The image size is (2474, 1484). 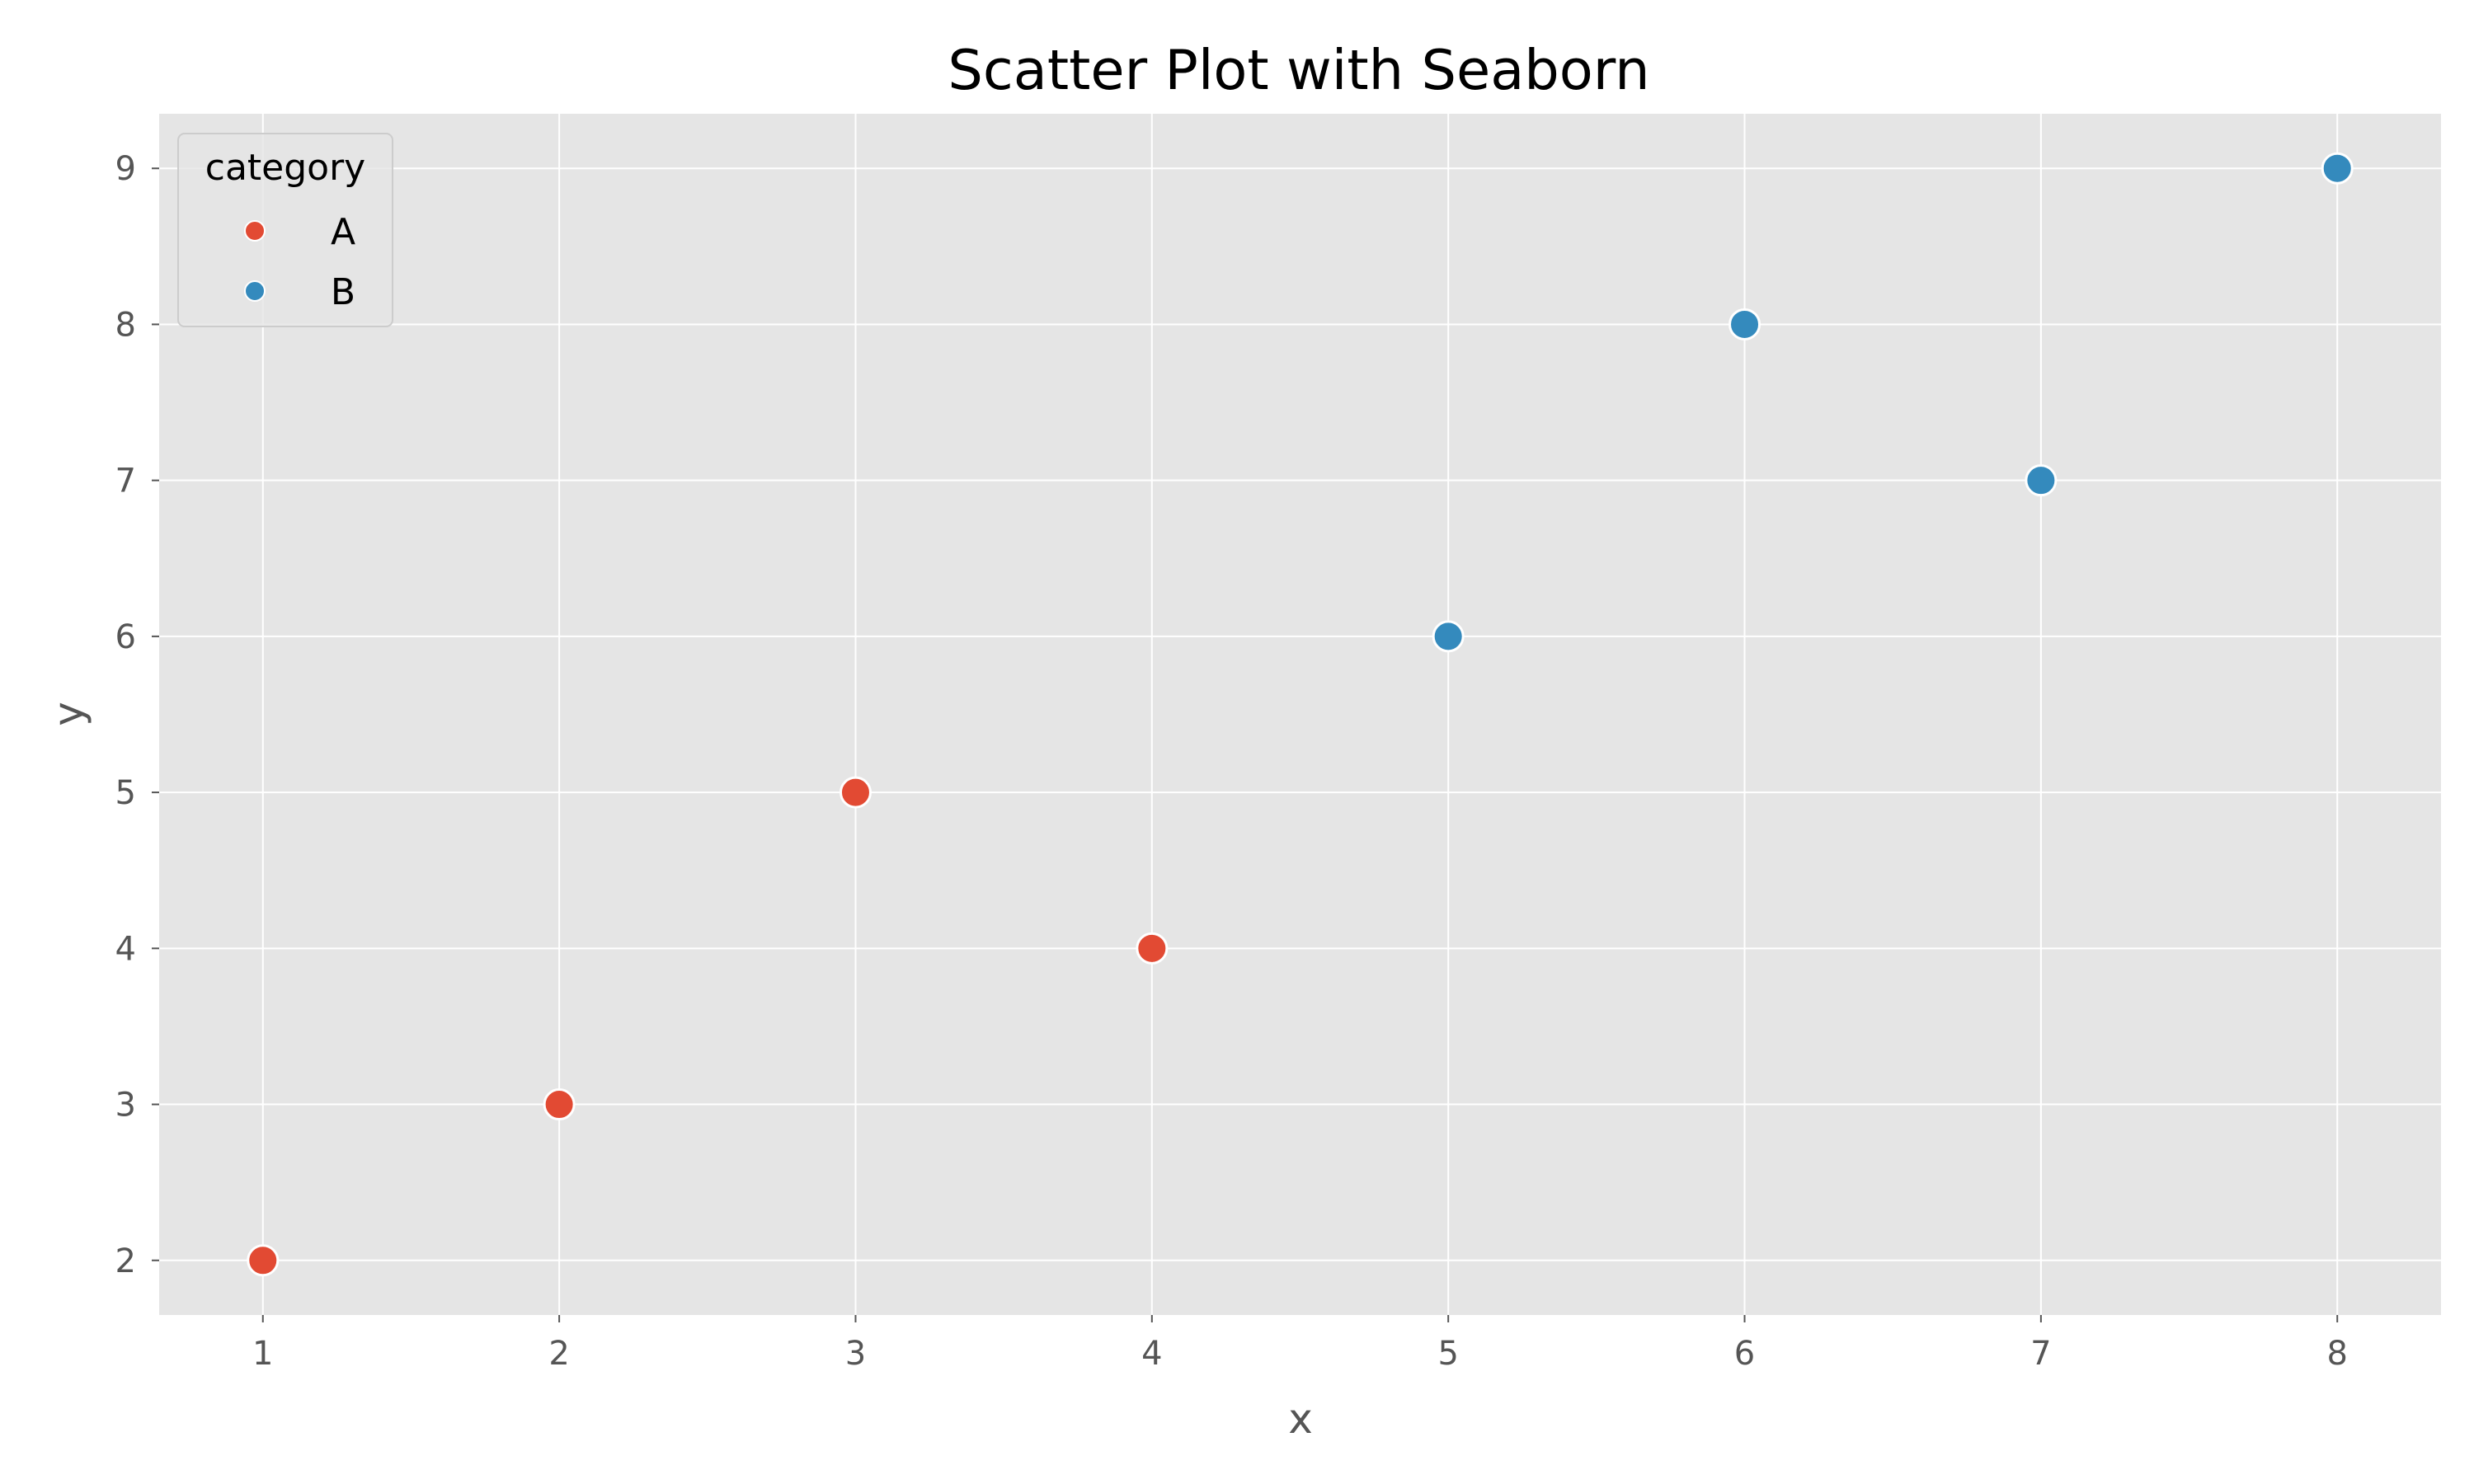 What do you see at coordinates (125, 169) in the screenshot?
I see `y-tick-label-7: 9` at bounding box center [125, 169].